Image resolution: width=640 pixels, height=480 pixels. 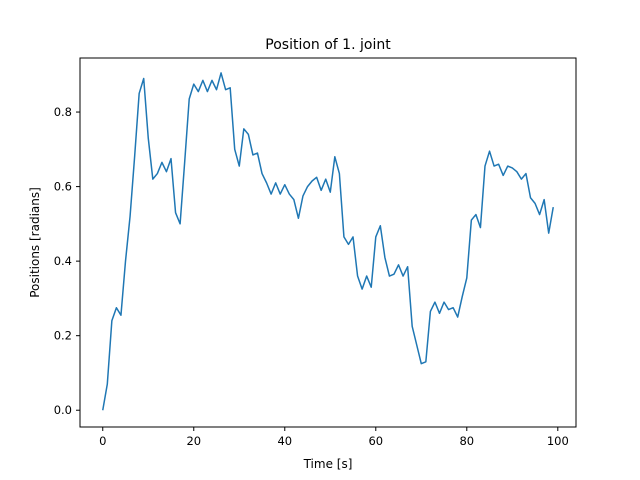 I want to click on x-tick-label: 20, so click(x=193, y=441).